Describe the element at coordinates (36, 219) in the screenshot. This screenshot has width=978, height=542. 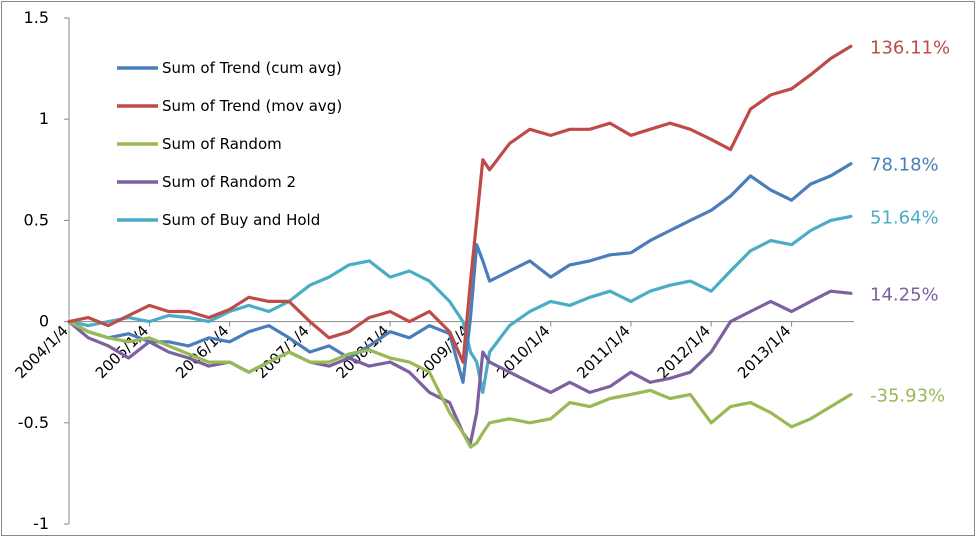
I see `y-tick-label: 0.5` at that location.